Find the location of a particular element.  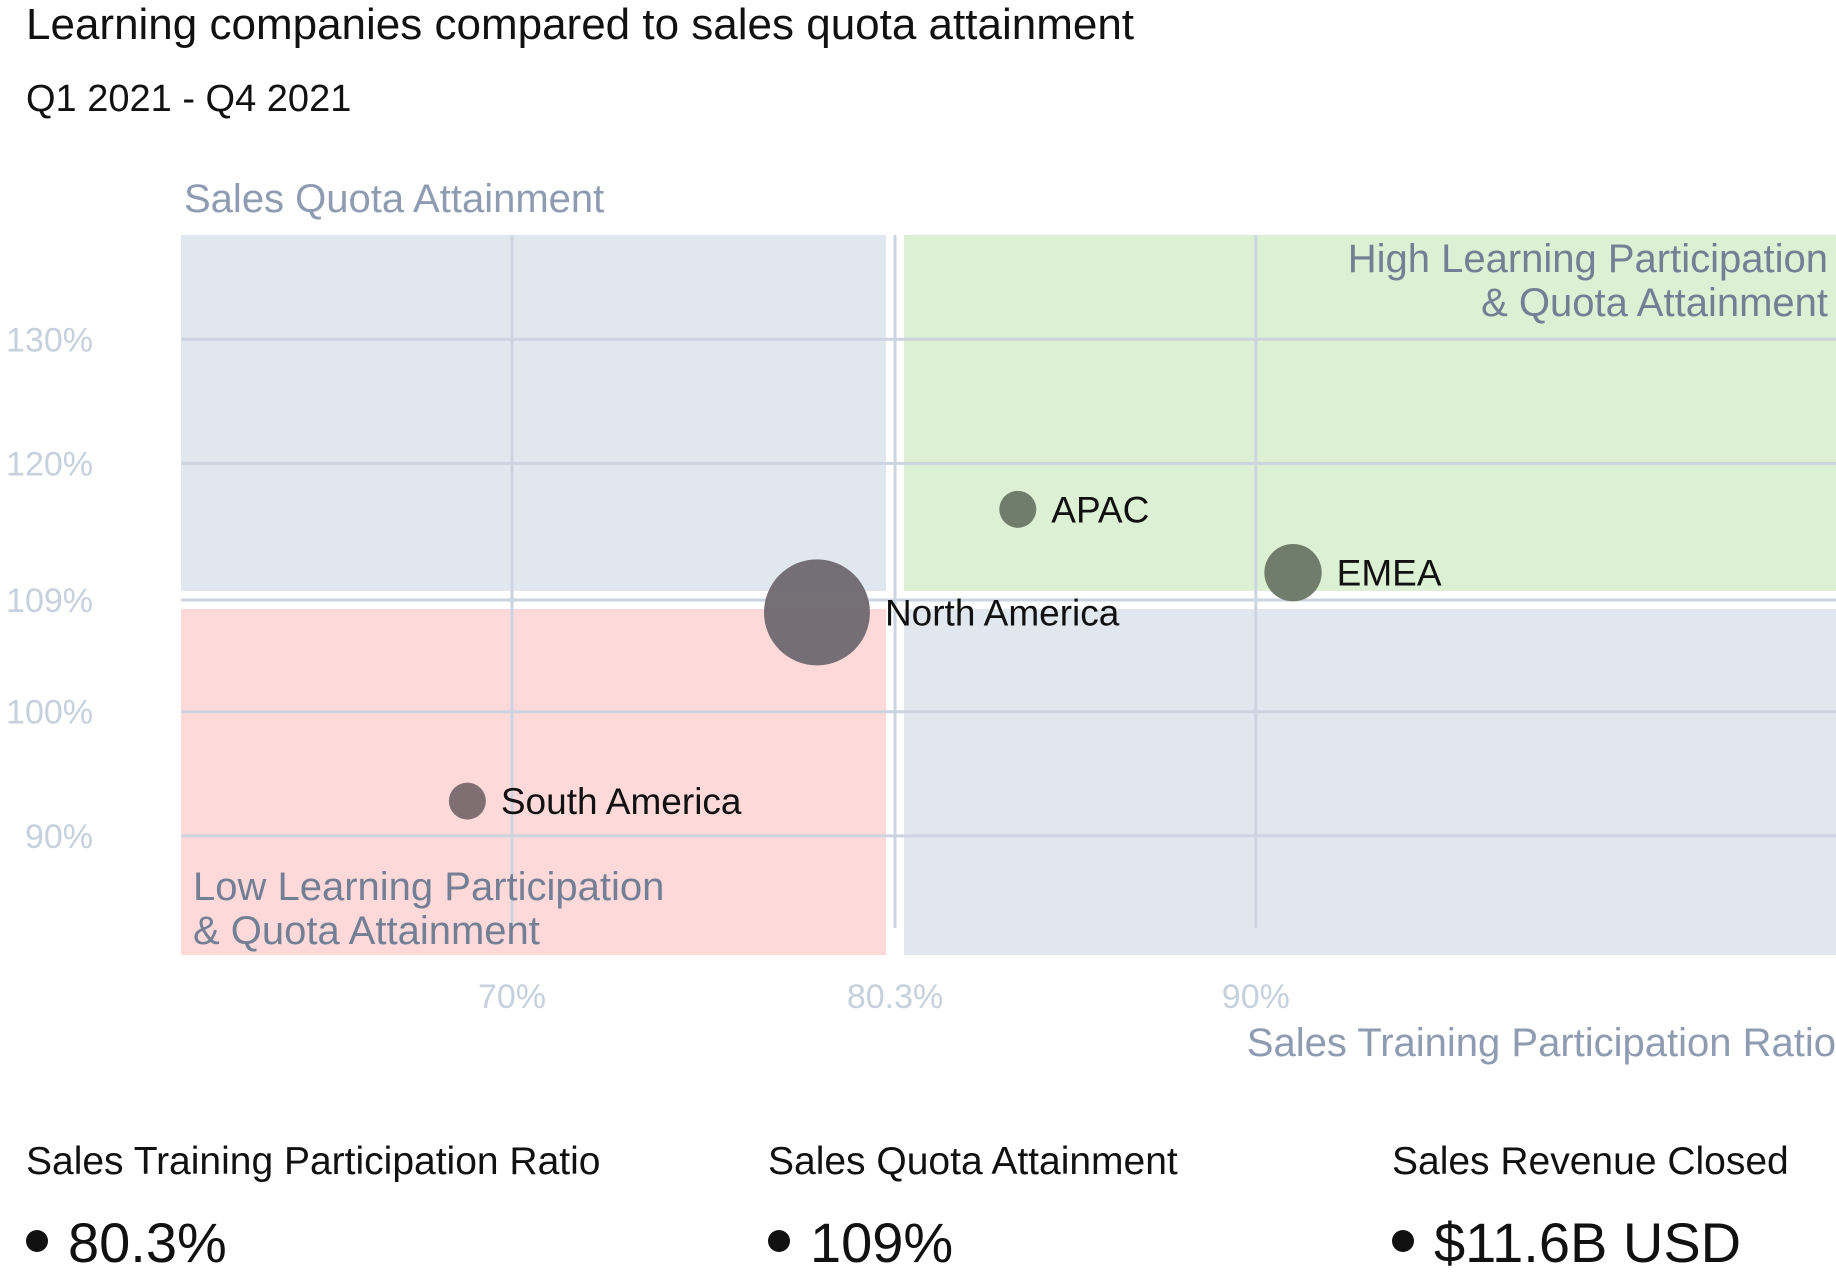

stat-revenue-value: $11.6B USD is located at coordinates (1590, 1242).